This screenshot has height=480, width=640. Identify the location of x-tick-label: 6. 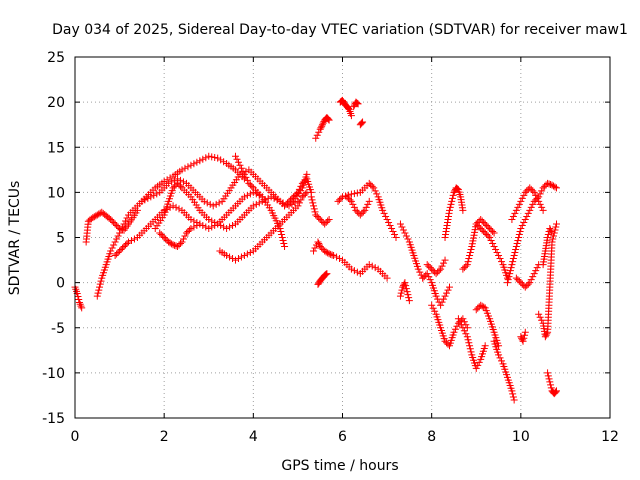
(342, 437).